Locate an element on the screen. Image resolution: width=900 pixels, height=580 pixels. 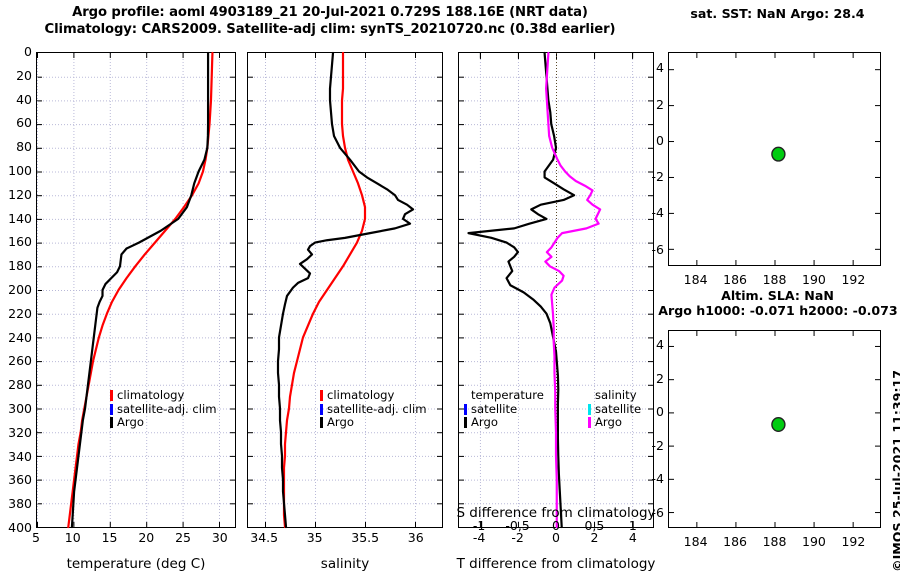
depth-tick-280: 280 is located at coordinates (20, 385).